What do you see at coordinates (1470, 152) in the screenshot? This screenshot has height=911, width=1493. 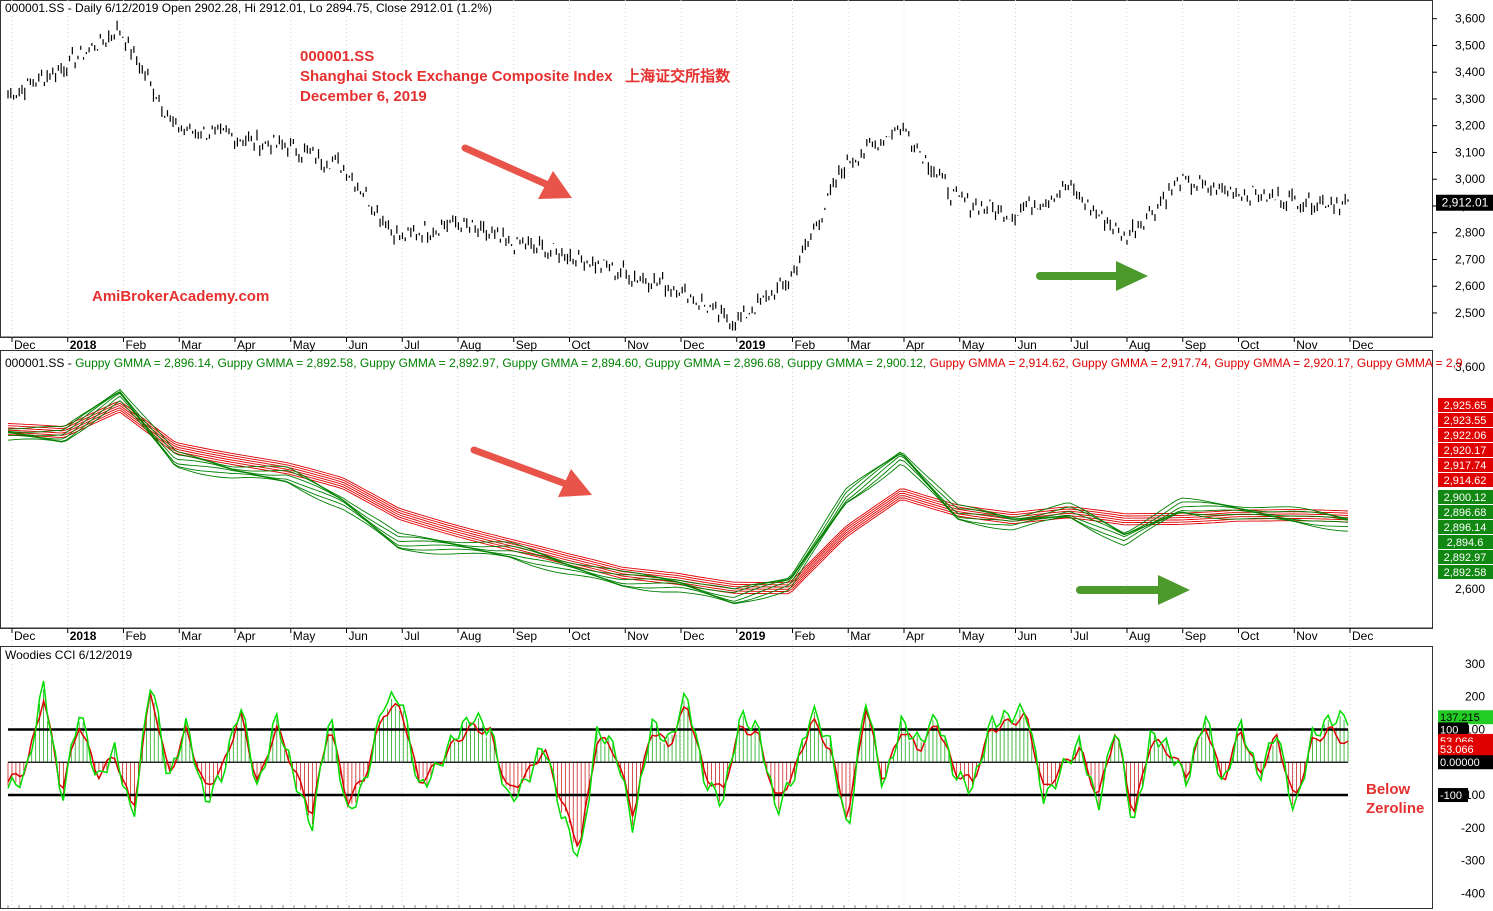 I see `price-y-tick-label: 3,100` at bounding box center [1470, 152].